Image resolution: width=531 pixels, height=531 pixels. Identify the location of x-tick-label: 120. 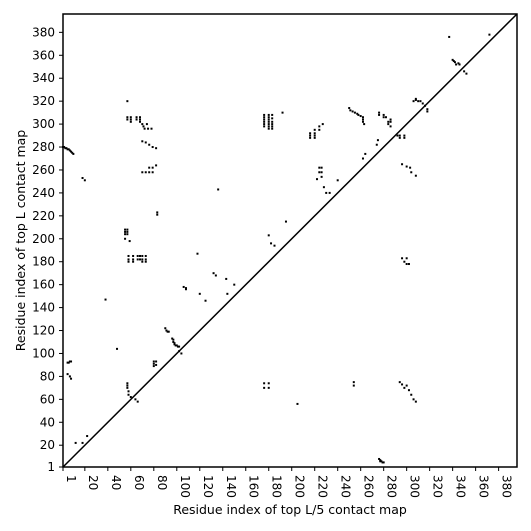
(208, 486).